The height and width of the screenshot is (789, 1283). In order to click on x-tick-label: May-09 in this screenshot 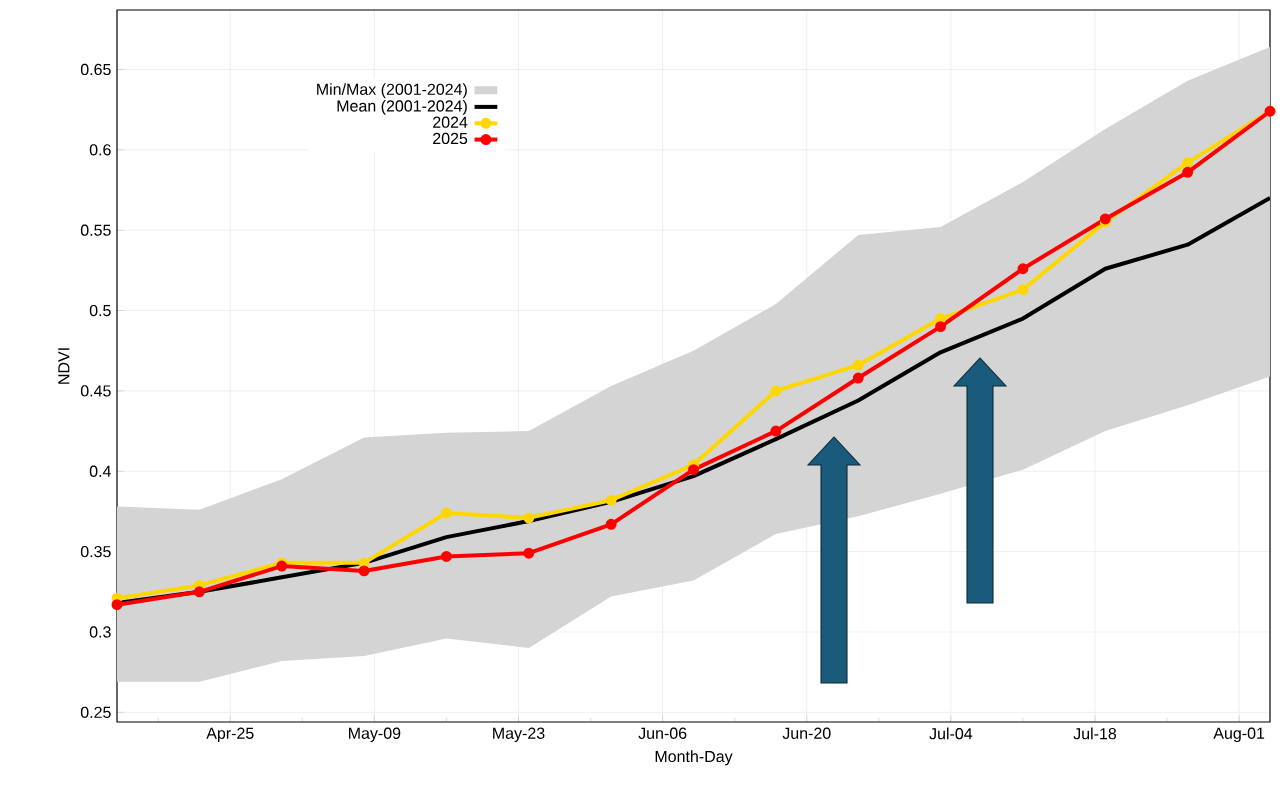, I will do `click(375, 735)`.